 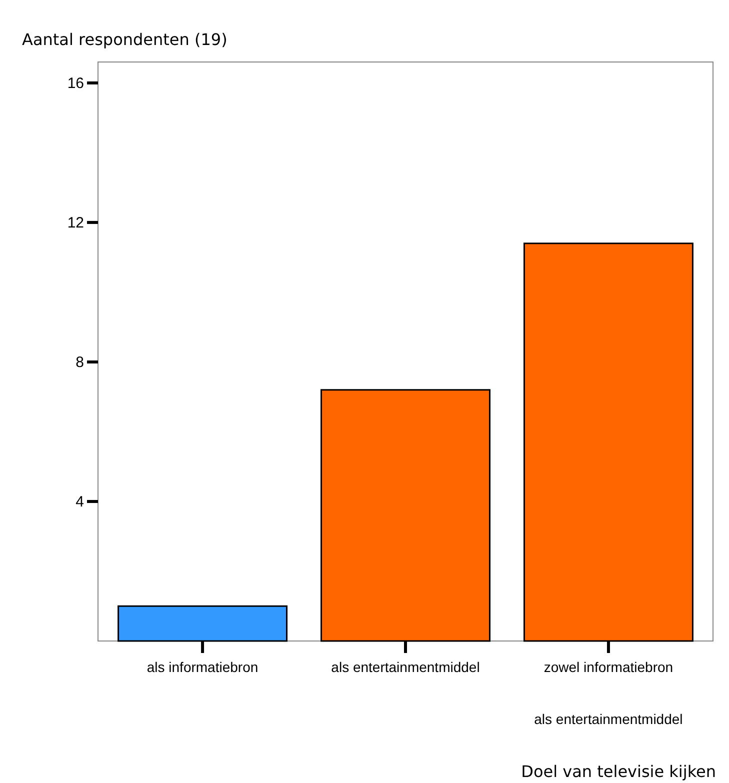 What do you see at coordinates (125, 39) in the screenshot?
I see `chart-title: Aantal respondenten (19)` at bounding box center [125, 39].